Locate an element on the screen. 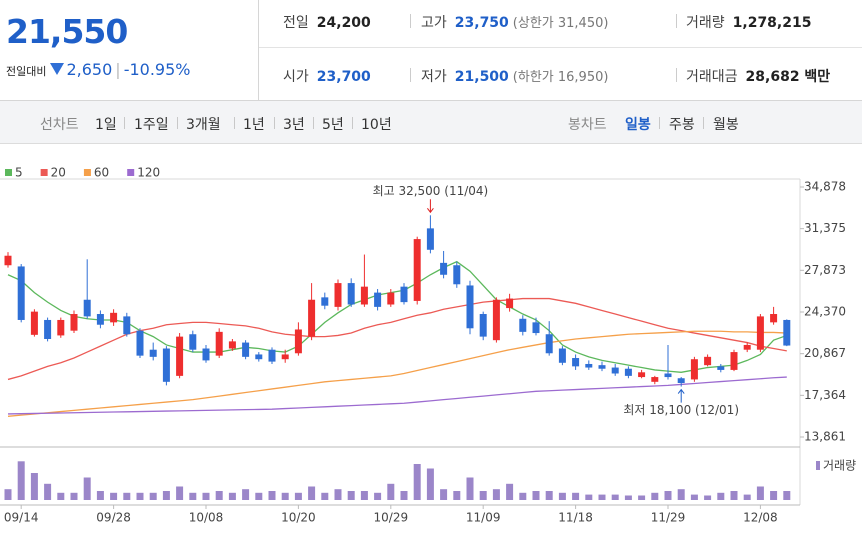 The height and width of the screenshot is (543, 862). candle-tab: 주봉 is located at coordinates (682, 125).